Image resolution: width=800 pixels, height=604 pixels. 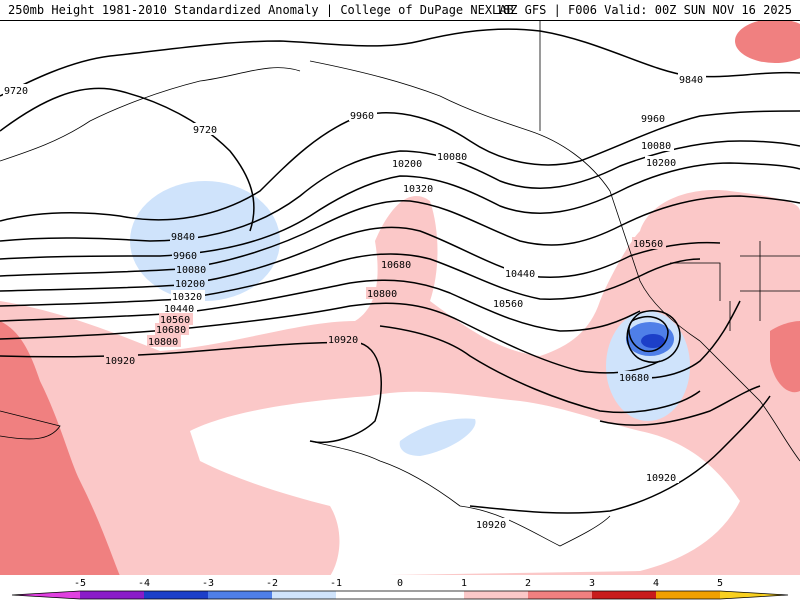 I want to click on legend-tick: -4, so click(x=144, y=583).